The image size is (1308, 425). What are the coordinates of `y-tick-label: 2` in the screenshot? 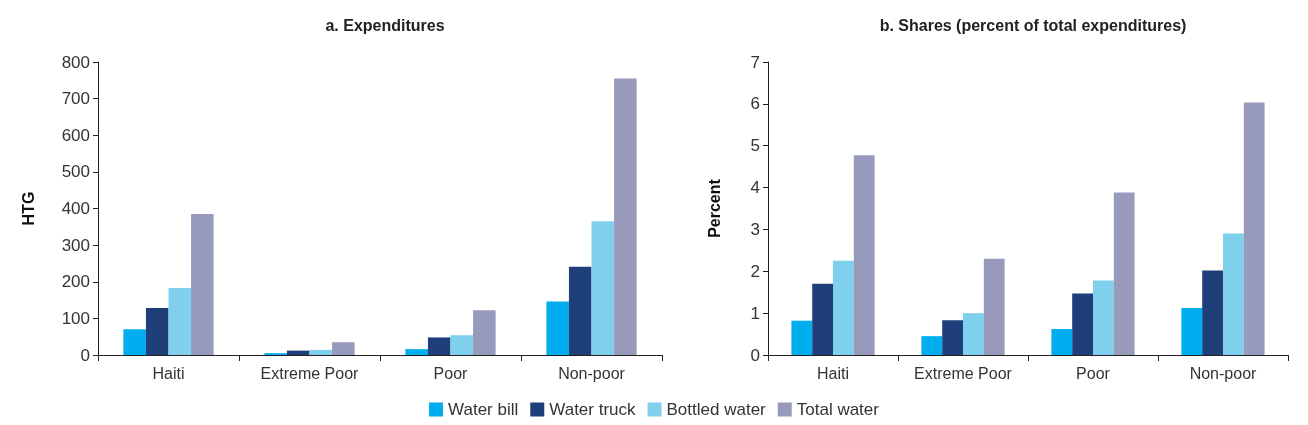 It's located at (755, 271).